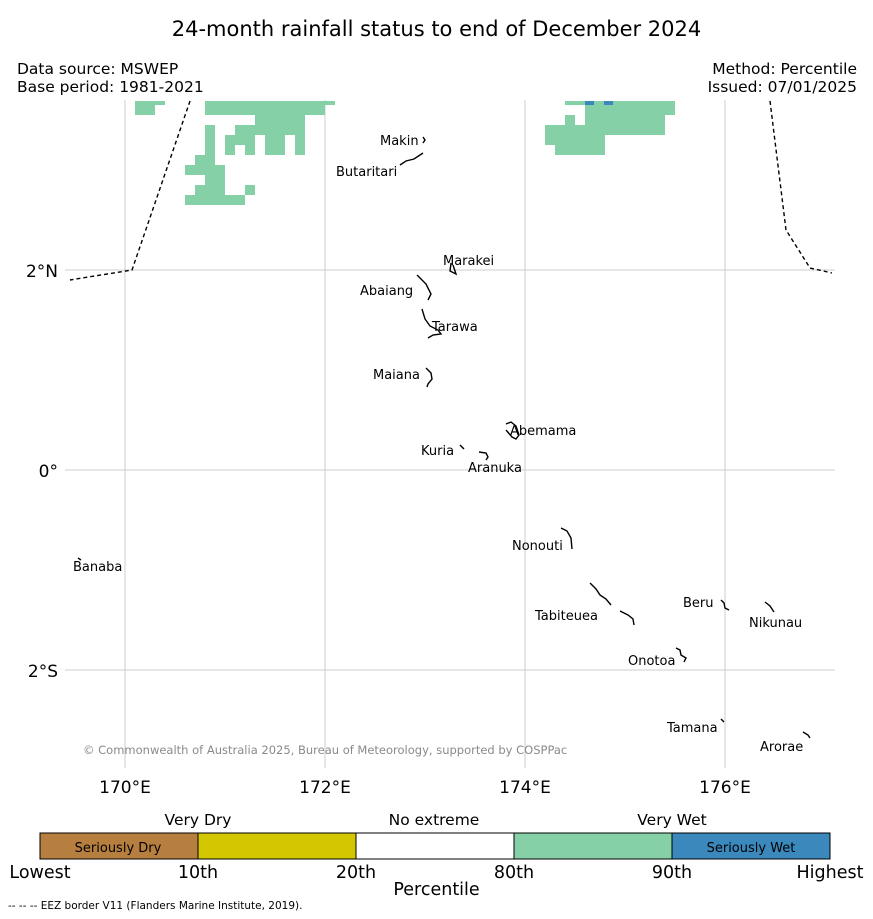  Describe the element at coordinates (424, 287) in the screenshot. I see `island-abaiang` at that location.